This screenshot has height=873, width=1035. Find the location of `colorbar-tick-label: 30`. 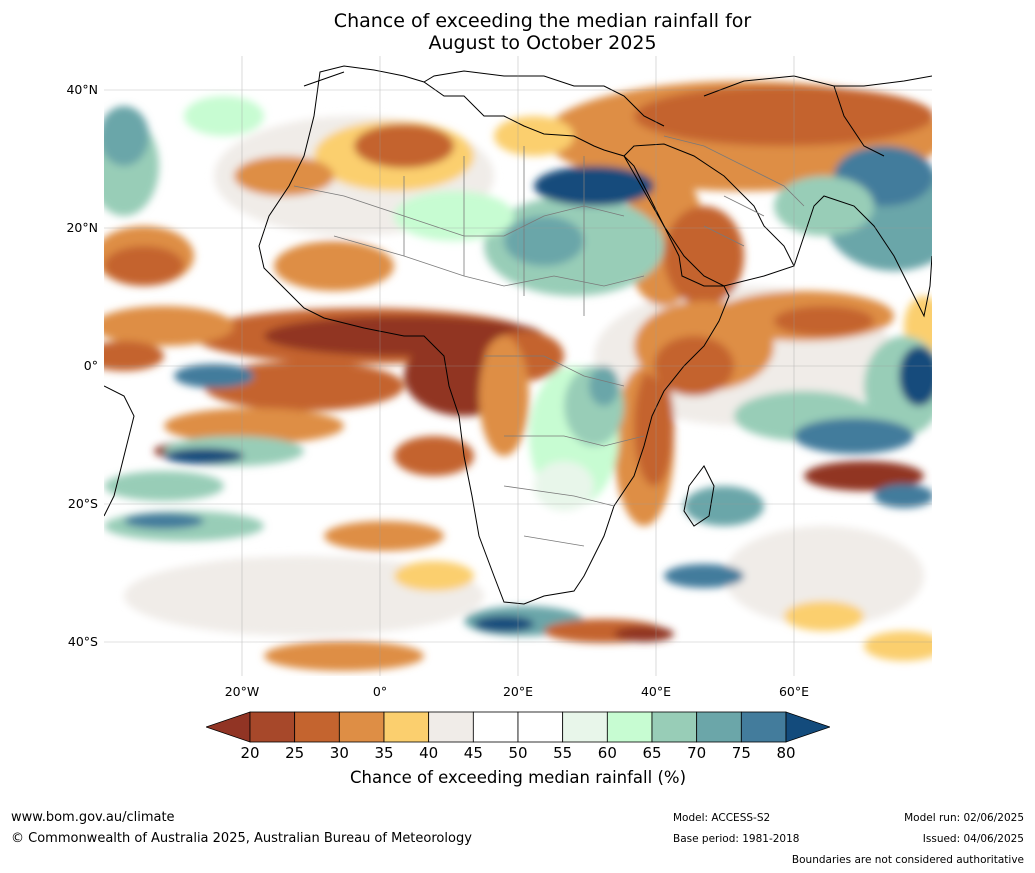

colorbar-tick-label: 30 is located at coordinates (339, 753).